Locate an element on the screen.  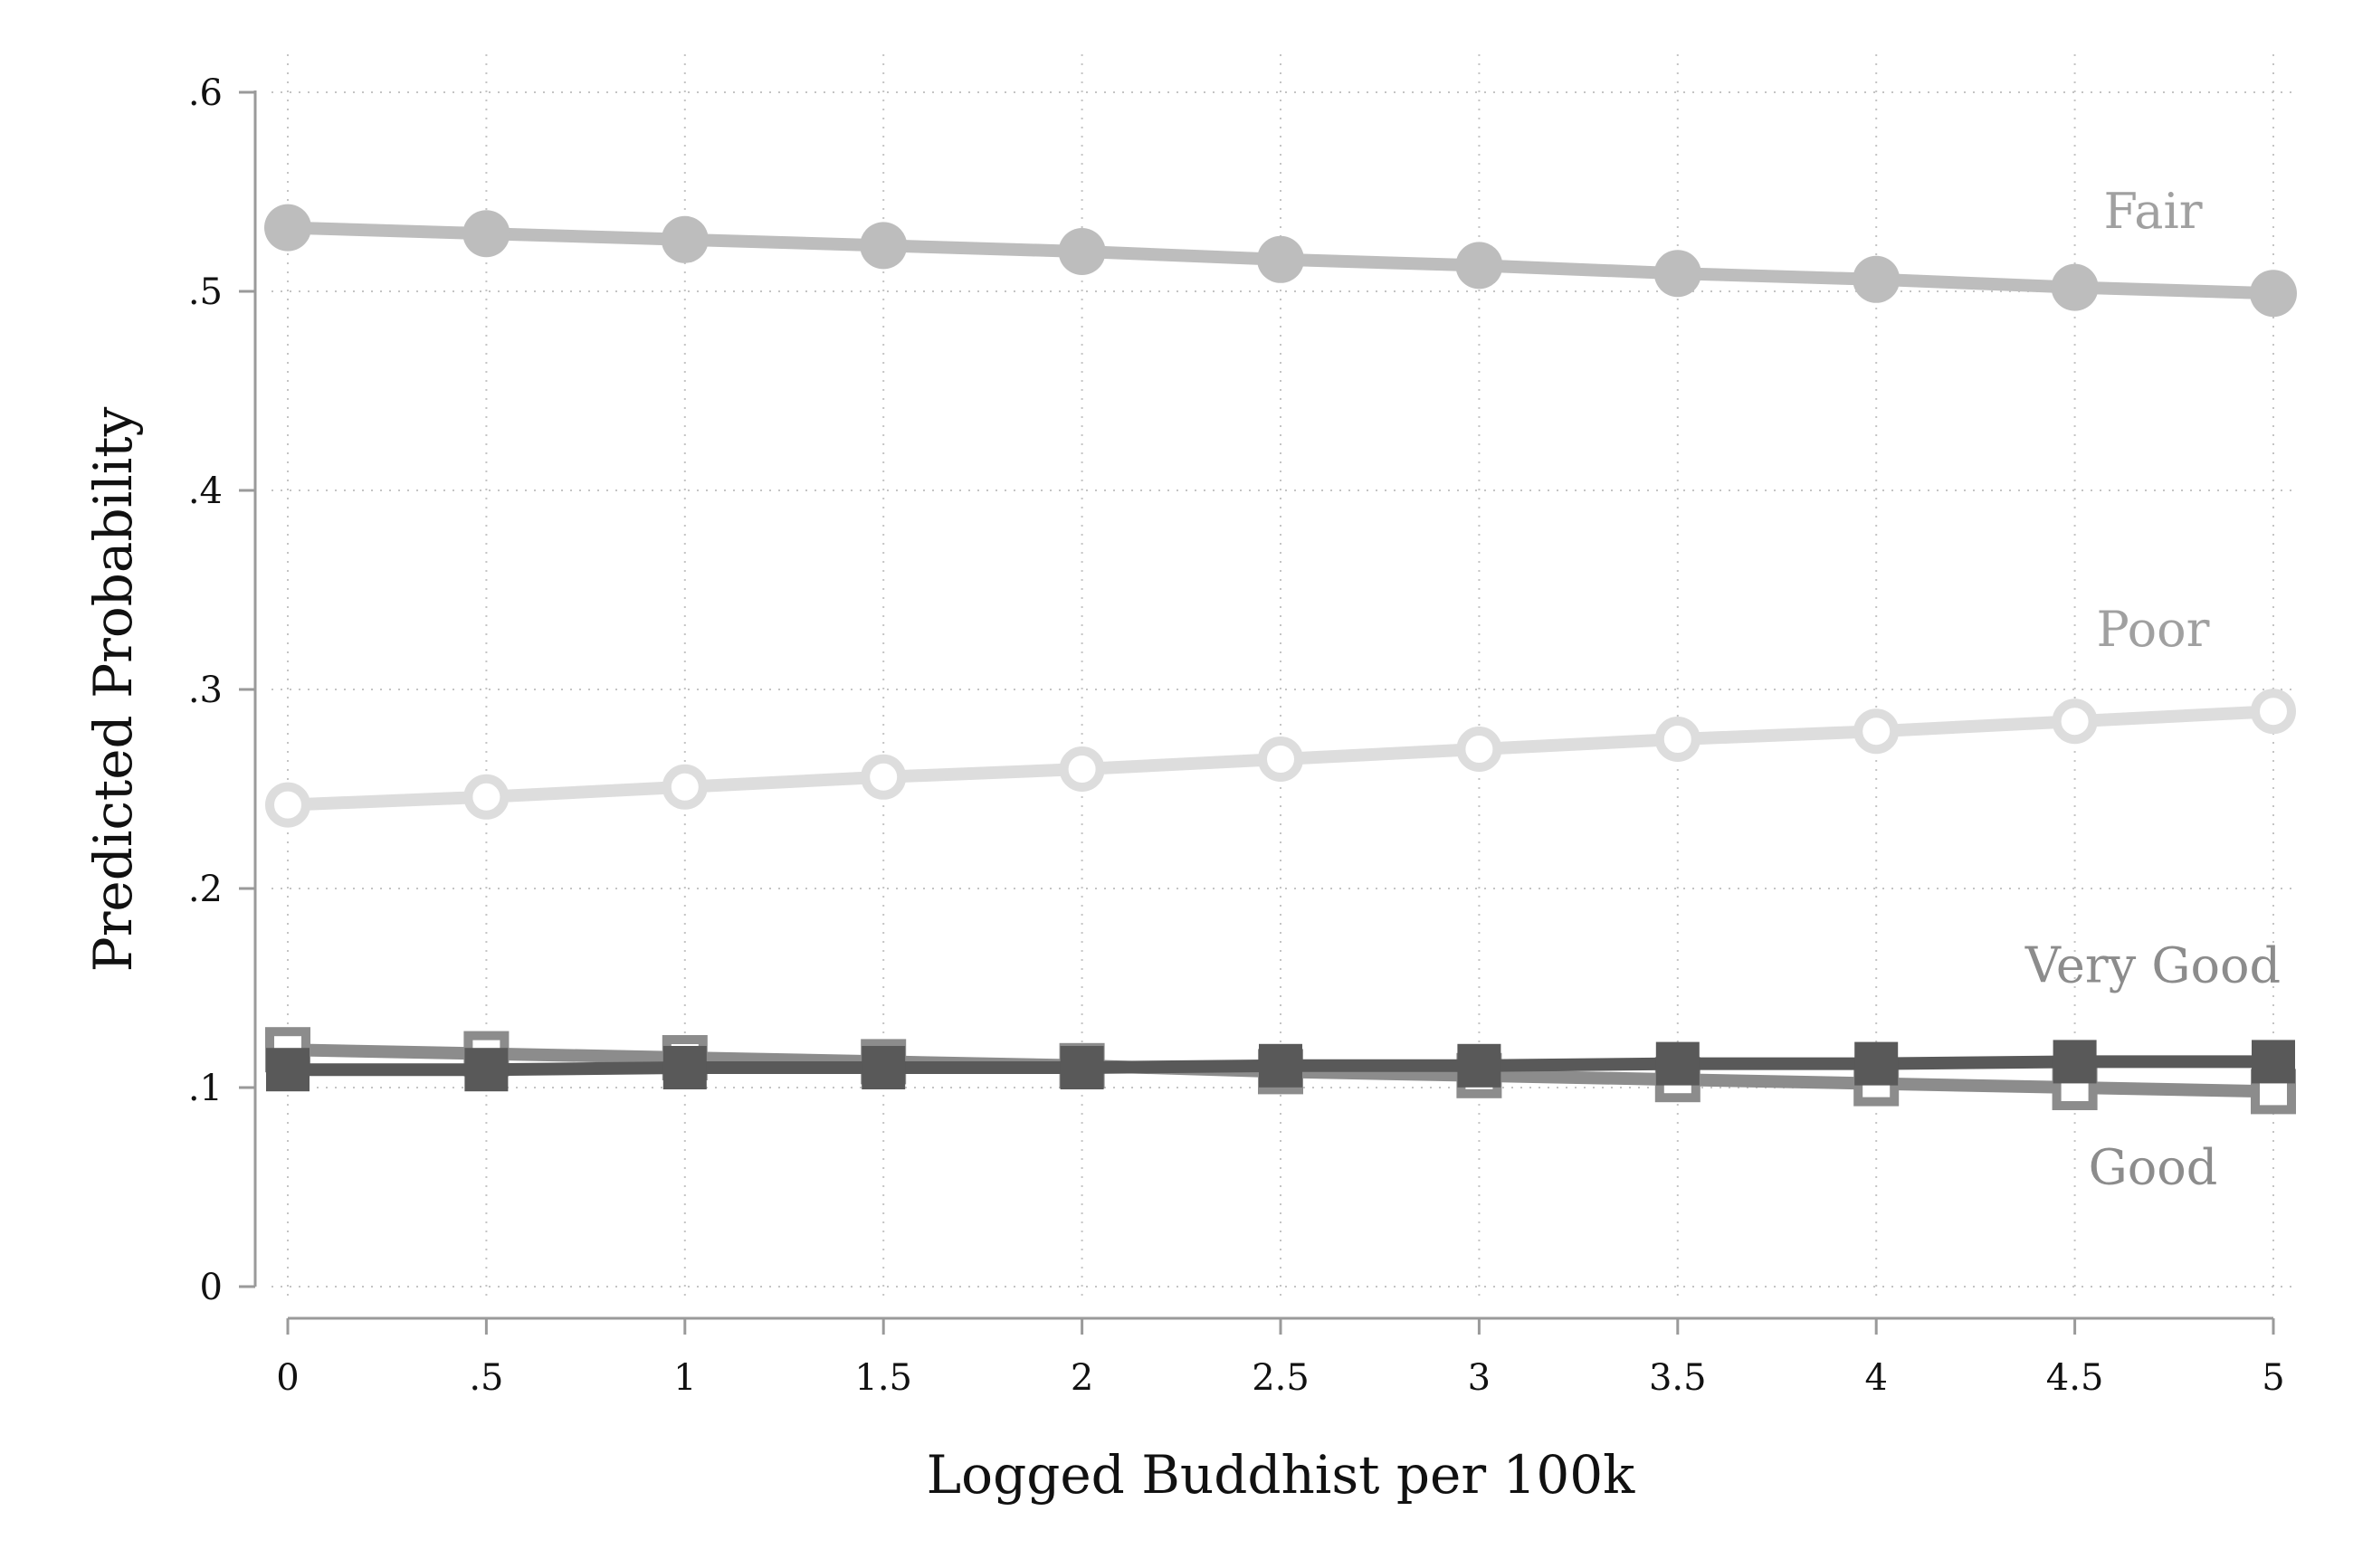
x-tick-label: 3 is located at coordinates (1479, 1378).